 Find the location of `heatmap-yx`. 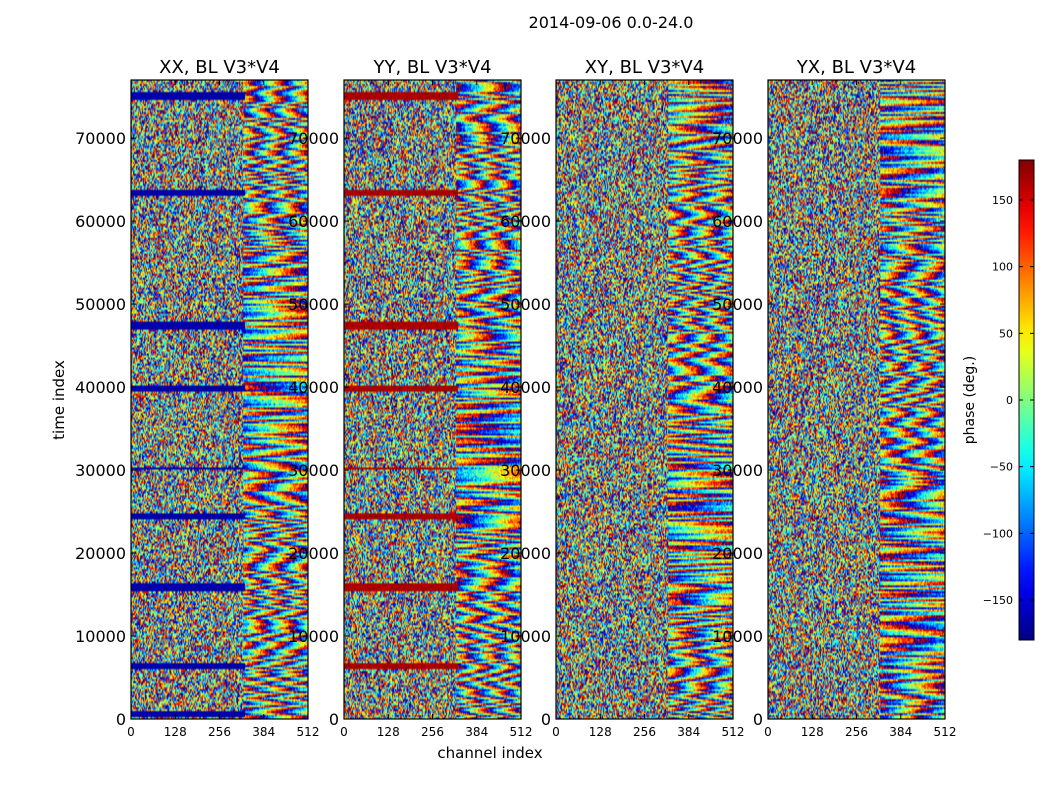

heatmap-yx is located at coordinates (856, 399).